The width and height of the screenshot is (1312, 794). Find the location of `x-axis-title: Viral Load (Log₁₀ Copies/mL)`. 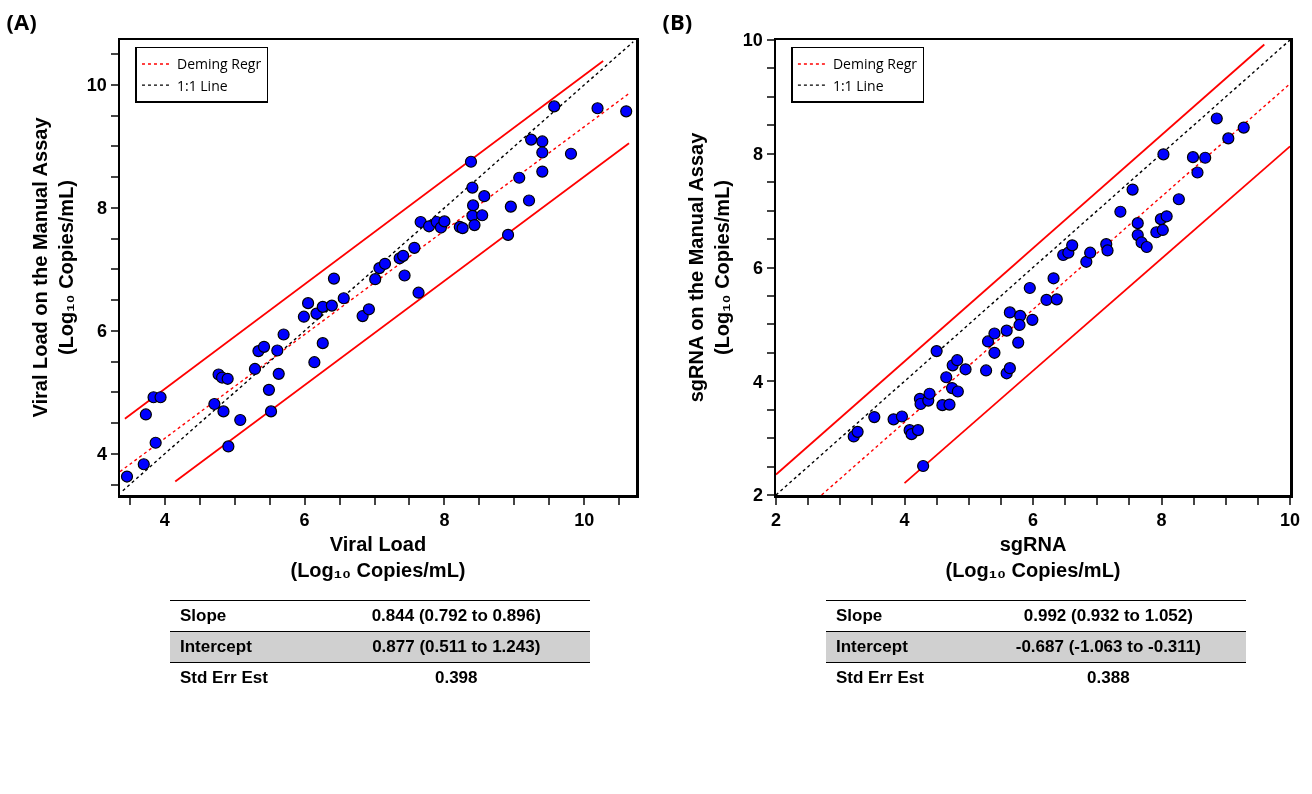

x-axis-title: Viral Load (Log₁₀ Copies/mL) is located at coordinates (378, 556).